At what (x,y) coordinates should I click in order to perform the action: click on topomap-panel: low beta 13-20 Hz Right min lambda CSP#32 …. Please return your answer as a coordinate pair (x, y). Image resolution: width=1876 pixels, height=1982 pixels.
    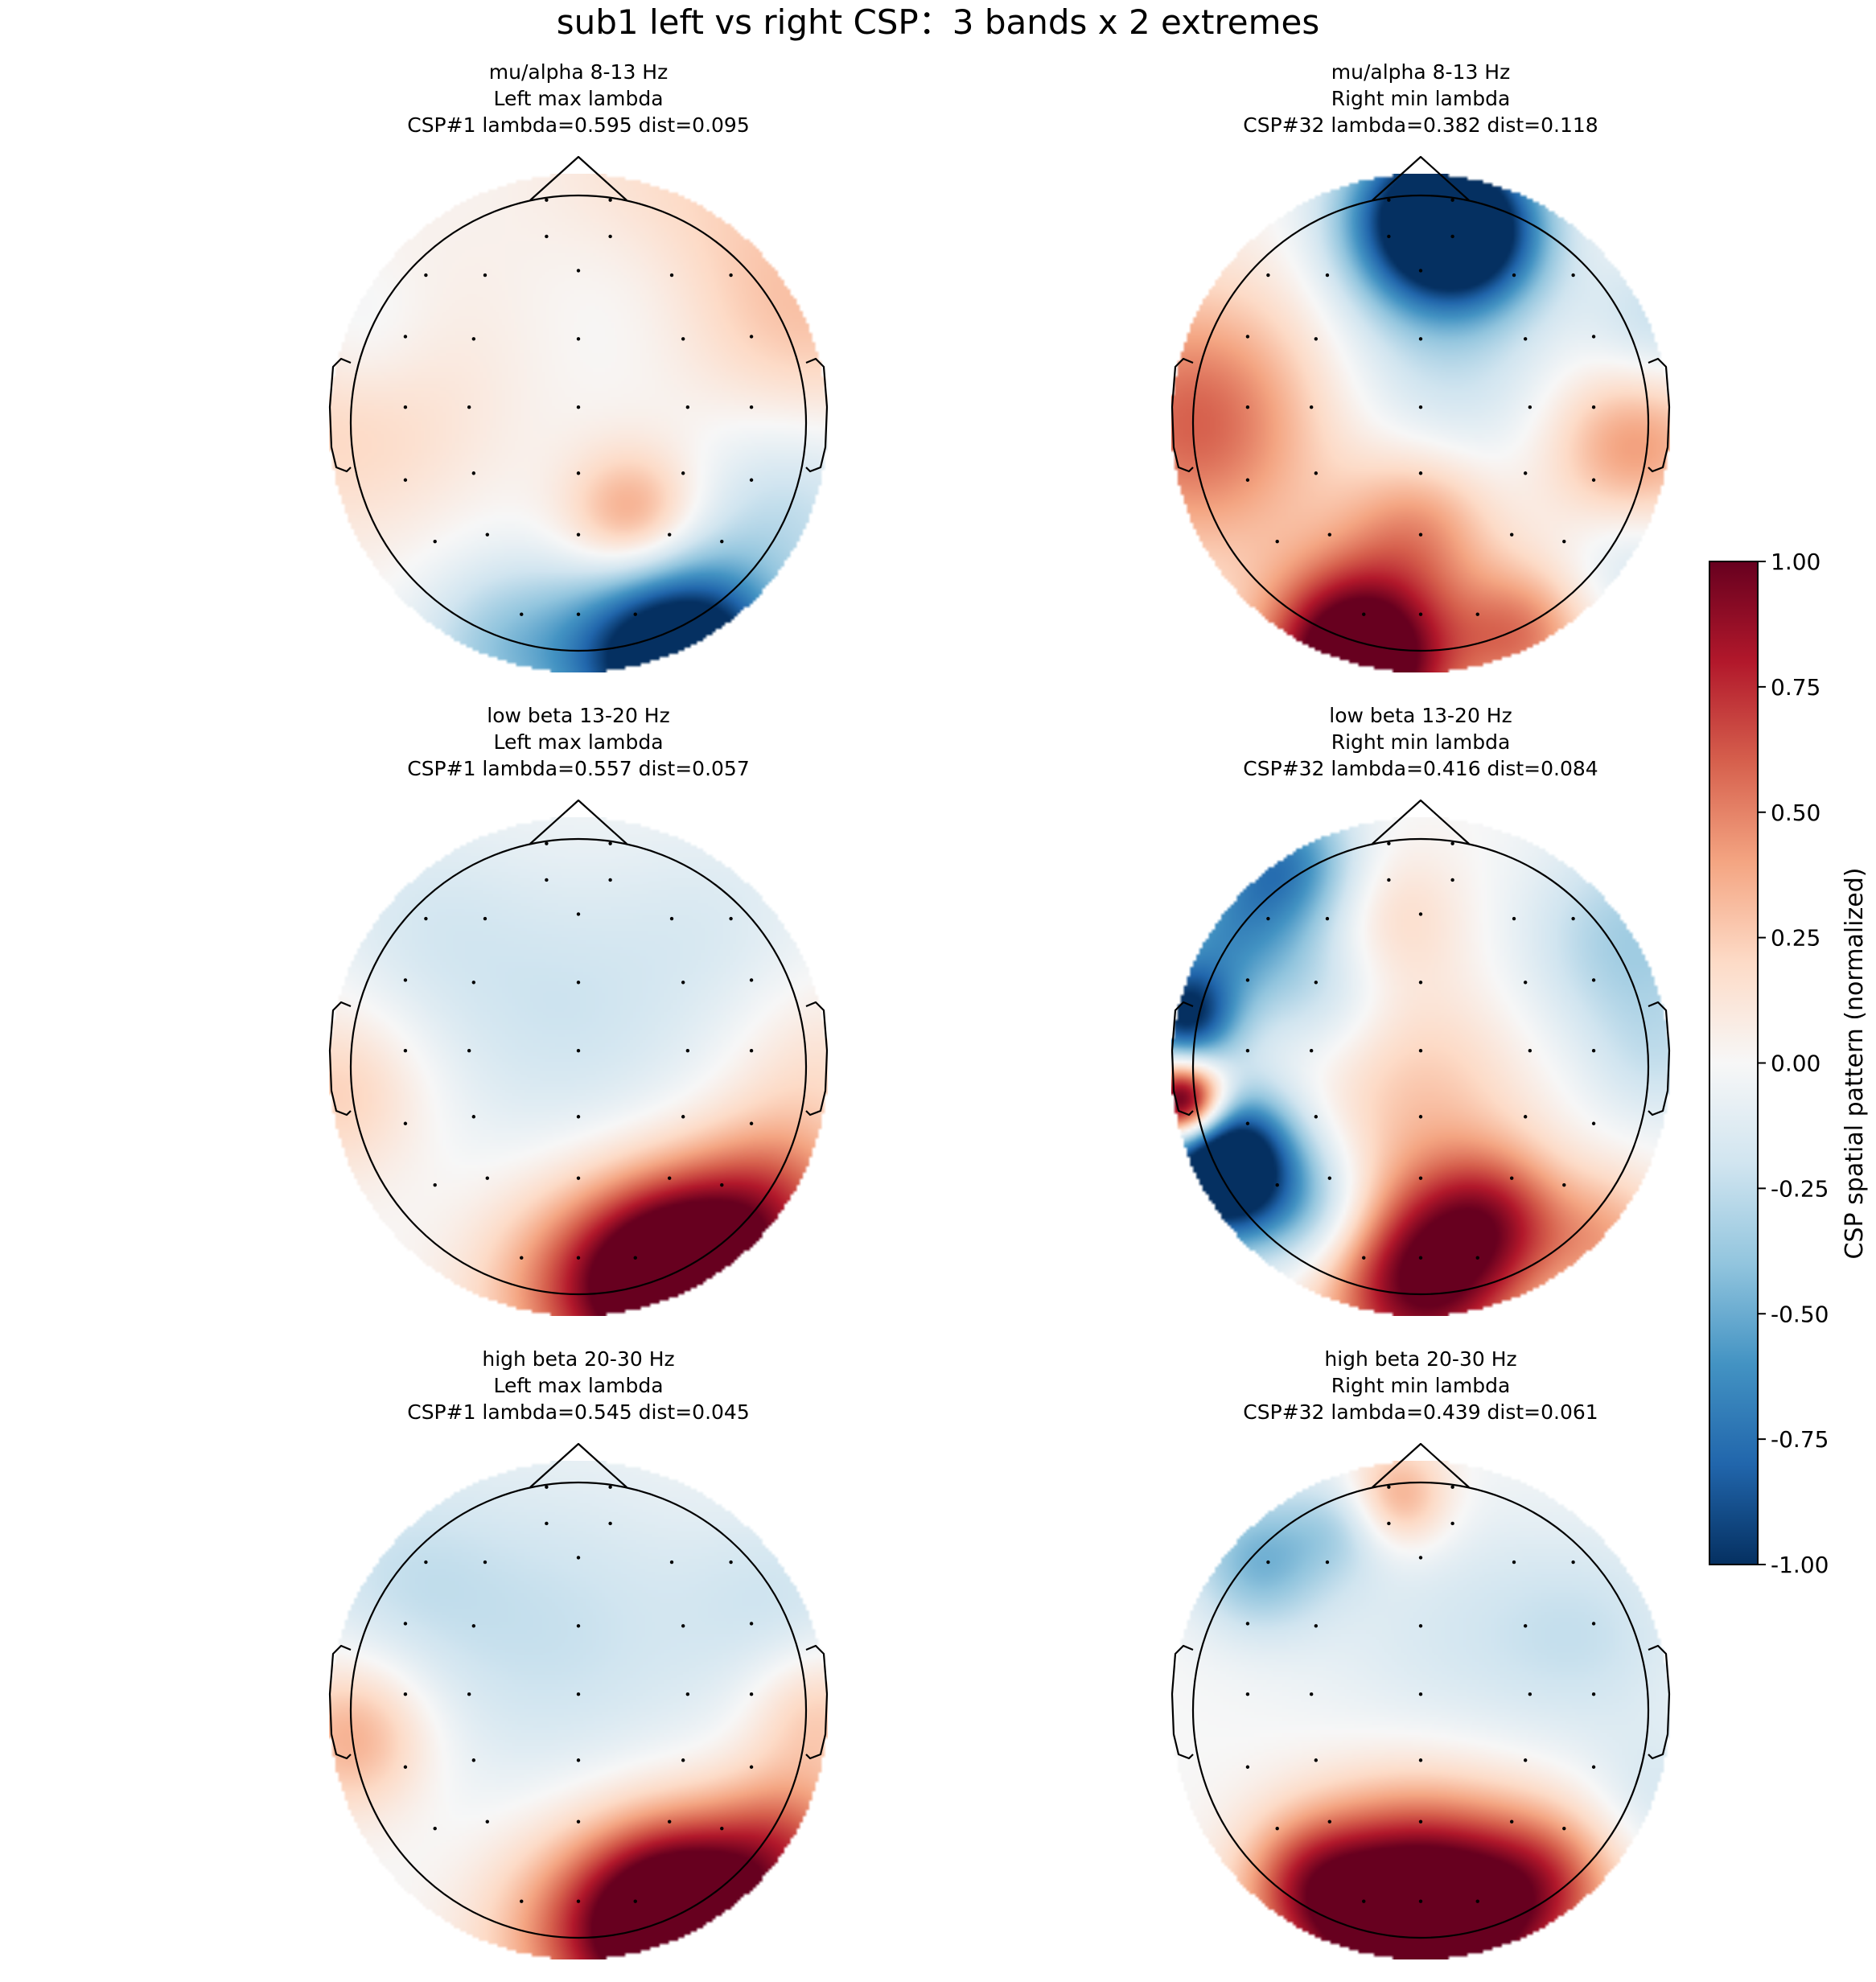
    Looking at the image, I should click on (1420, 1010).